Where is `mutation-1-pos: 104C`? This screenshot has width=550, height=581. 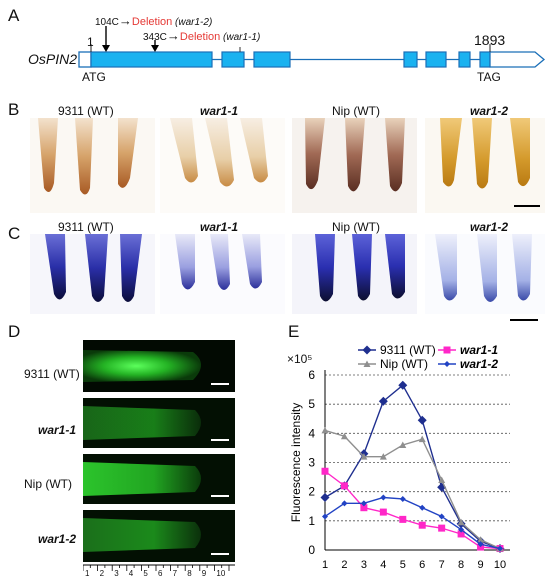 mutation-1-pos: 104C is located at coordinates (107, 22).